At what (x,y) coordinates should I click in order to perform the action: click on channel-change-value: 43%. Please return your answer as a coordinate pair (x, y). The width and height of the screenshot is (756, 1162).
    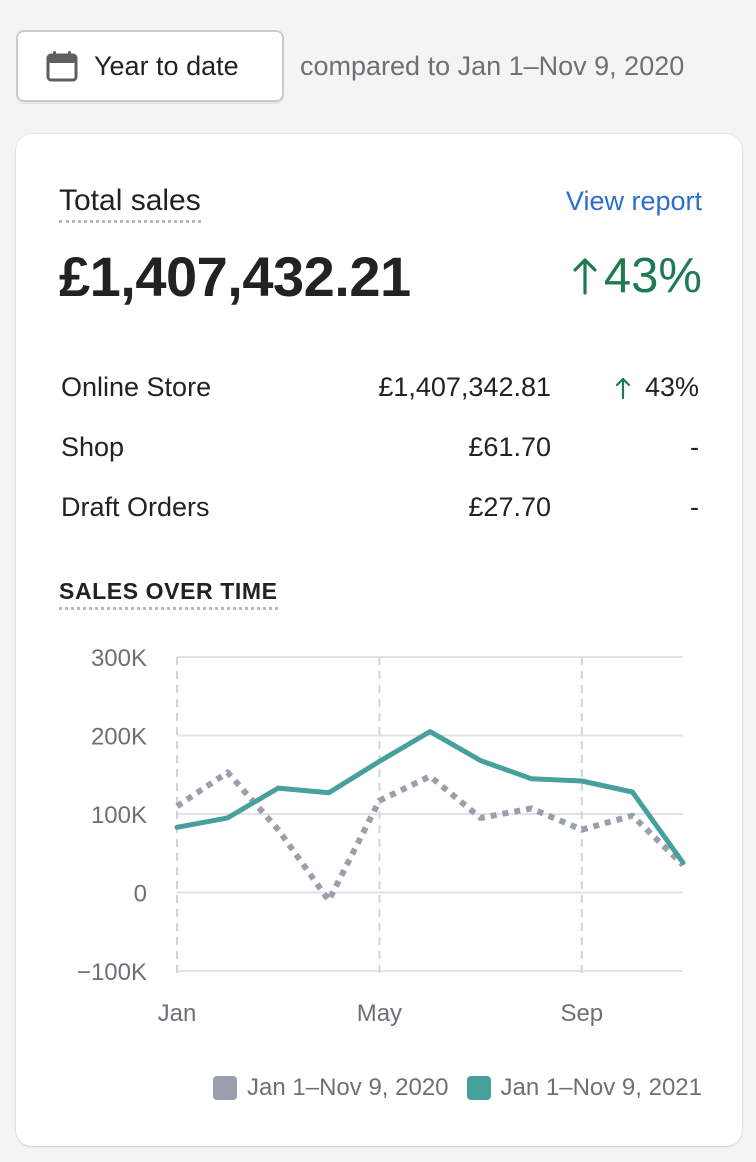
    Looking at the image, I should click on (671, 387).